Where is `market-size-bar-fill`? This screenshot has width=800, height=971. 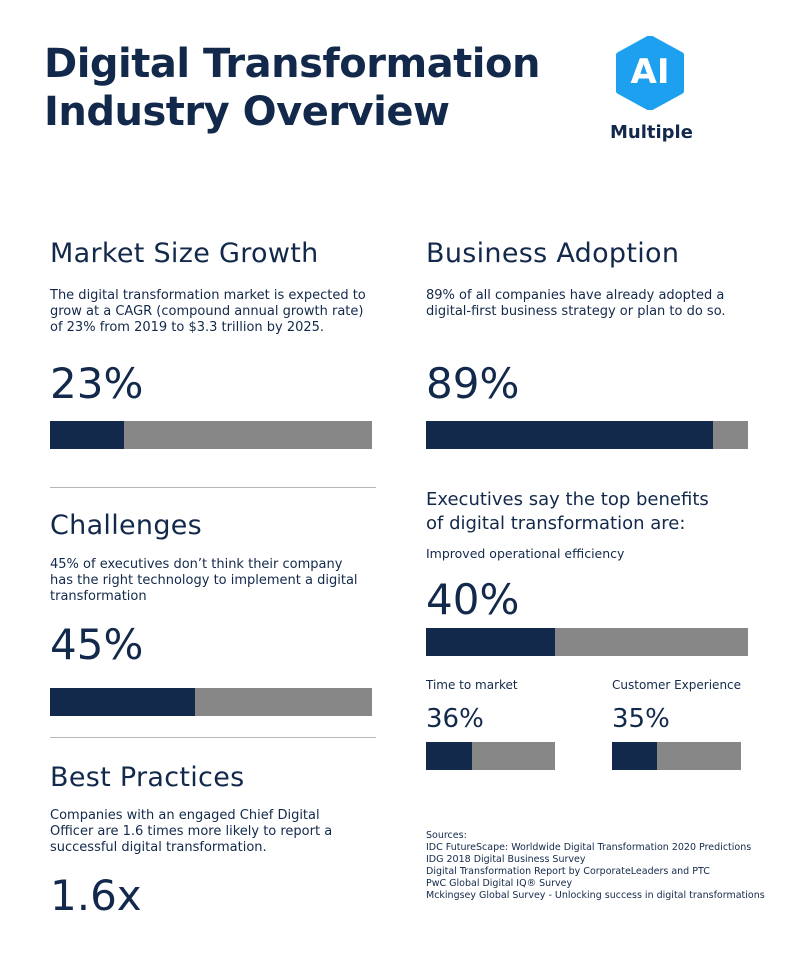
market-size-bar-fill is located at coordinates (87, 435).